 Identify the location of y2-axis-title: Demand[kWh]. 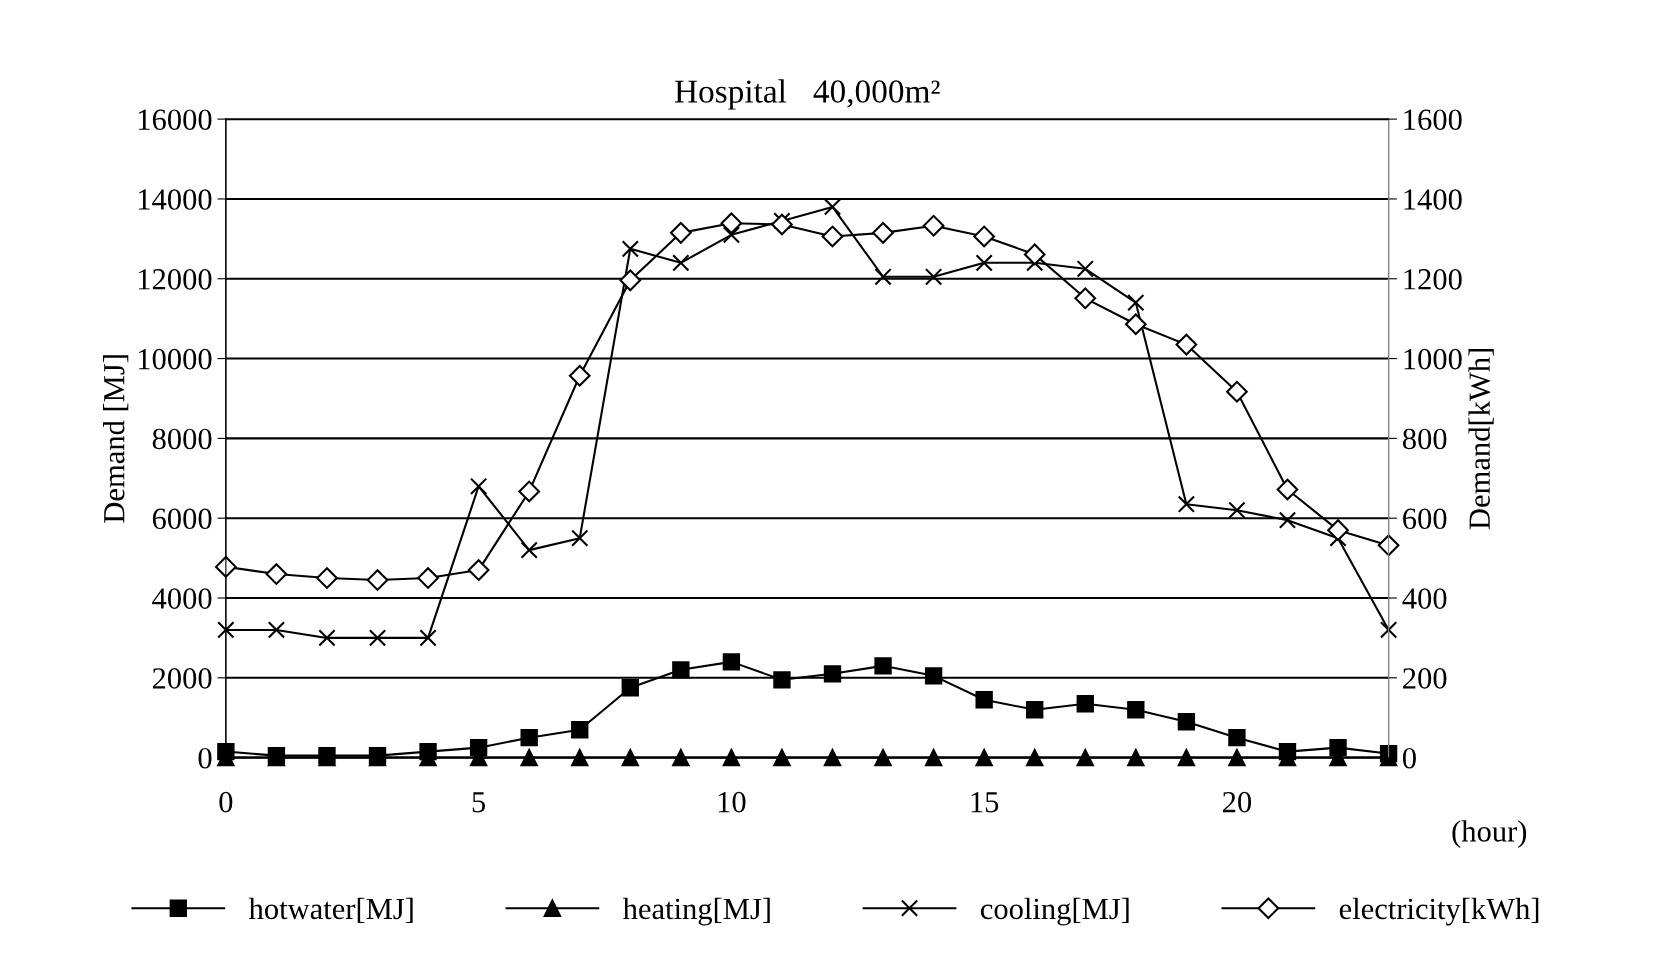
(1481, 439).